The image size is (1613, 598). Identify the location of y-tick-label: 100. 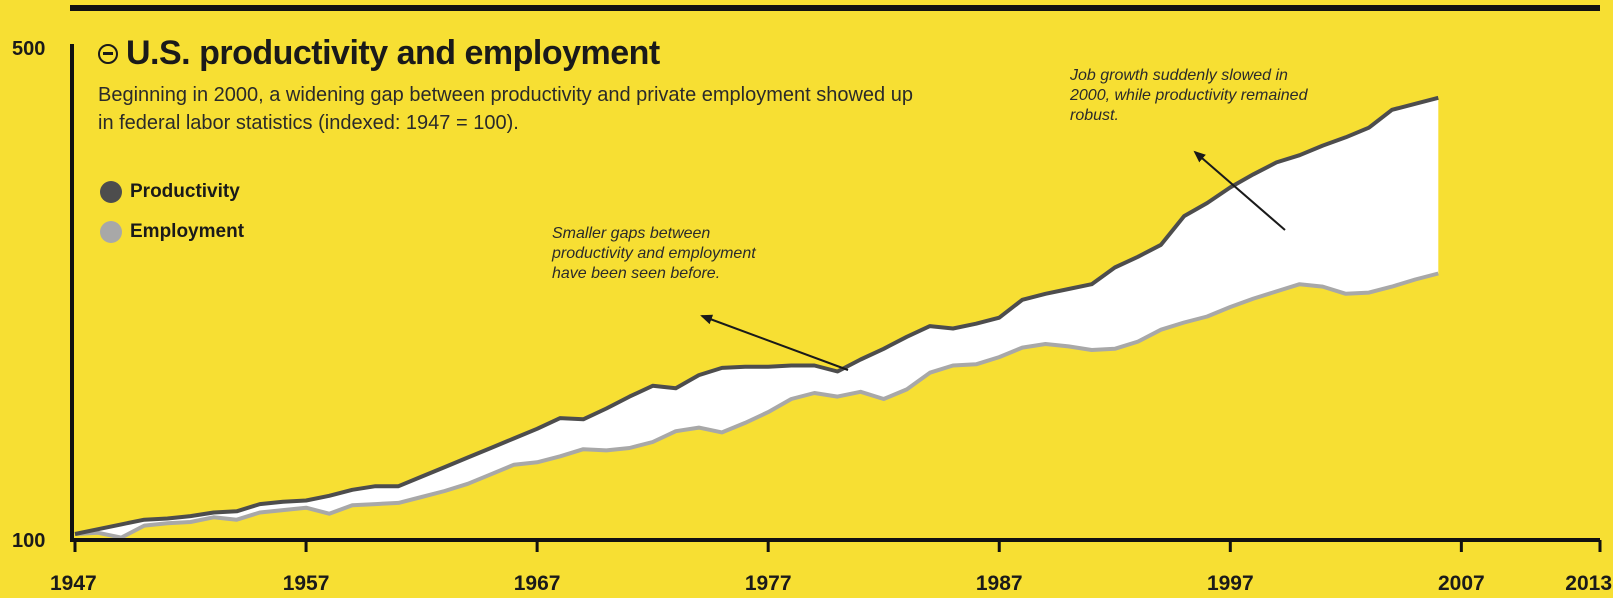
(28, 541).